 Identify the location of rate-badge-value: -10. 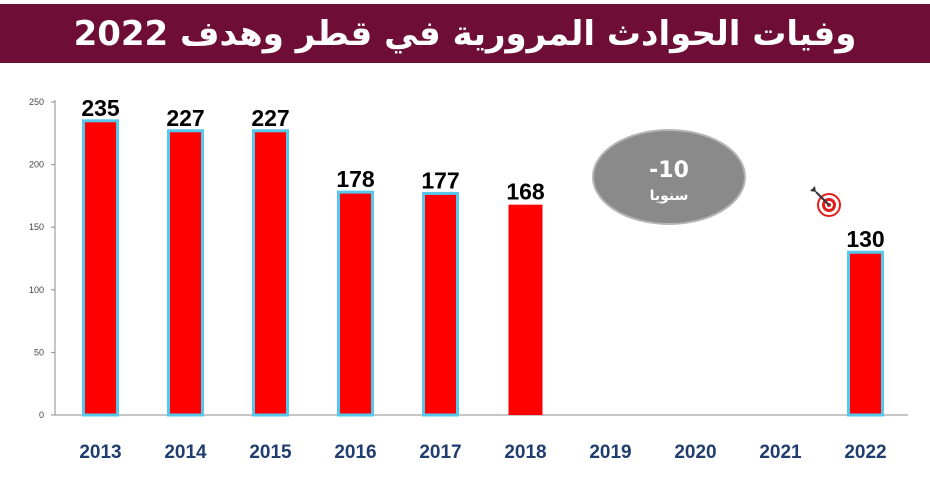
(669, 170).